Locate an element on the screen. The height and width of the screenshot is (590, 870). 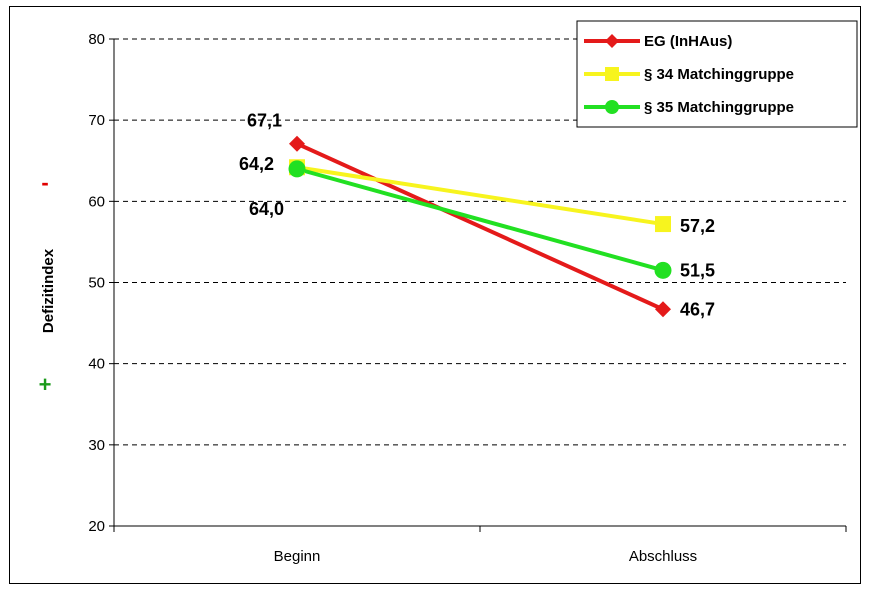
legend-entry-eg-inhaus: EG (InHAus) is located at coordinates (688, 41).